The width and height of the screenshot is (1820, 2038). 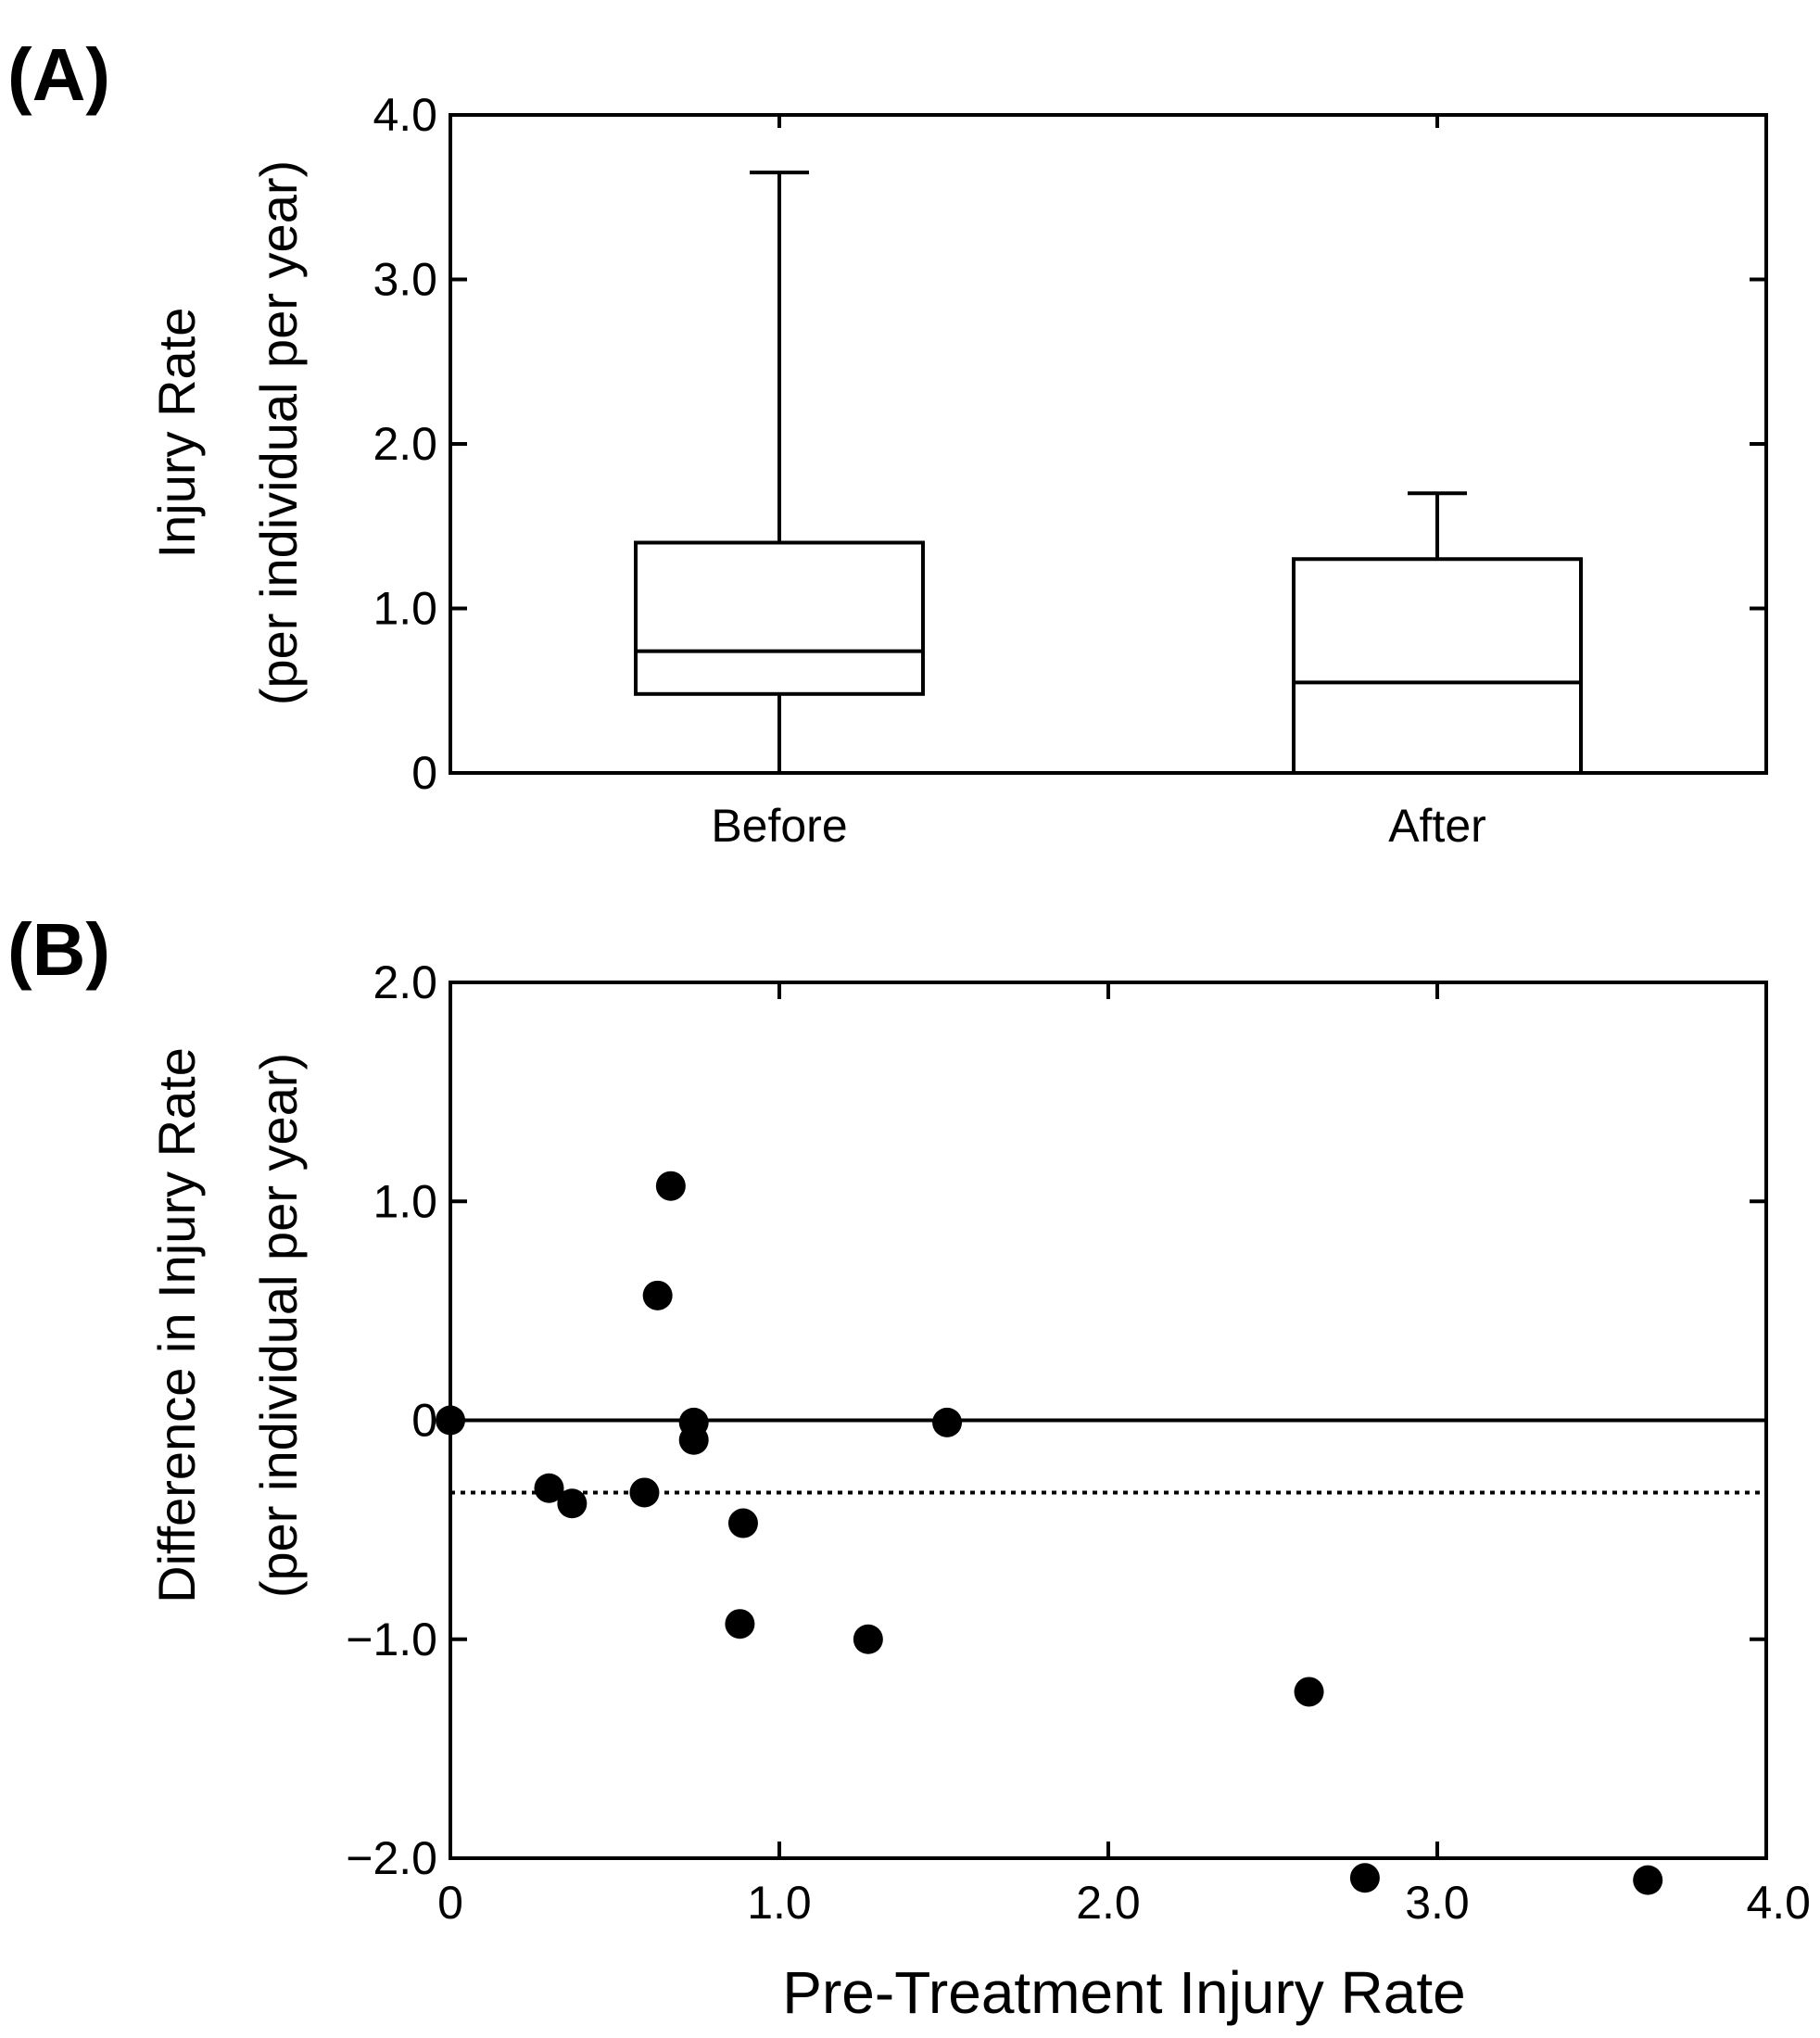 I want to click on box-after, so click(x=1437, y=666).